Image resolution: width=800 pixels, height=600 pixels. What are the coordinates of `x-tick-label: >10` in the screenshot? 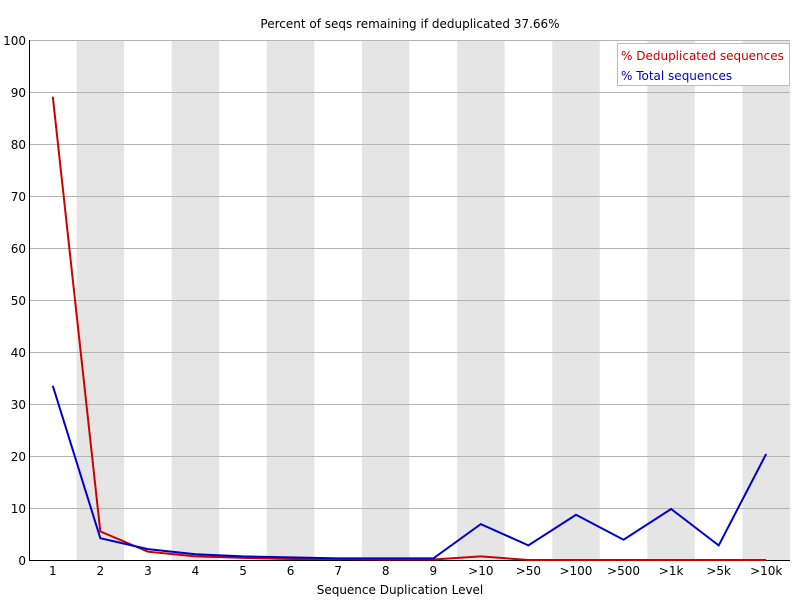 It's located at (480, 571).